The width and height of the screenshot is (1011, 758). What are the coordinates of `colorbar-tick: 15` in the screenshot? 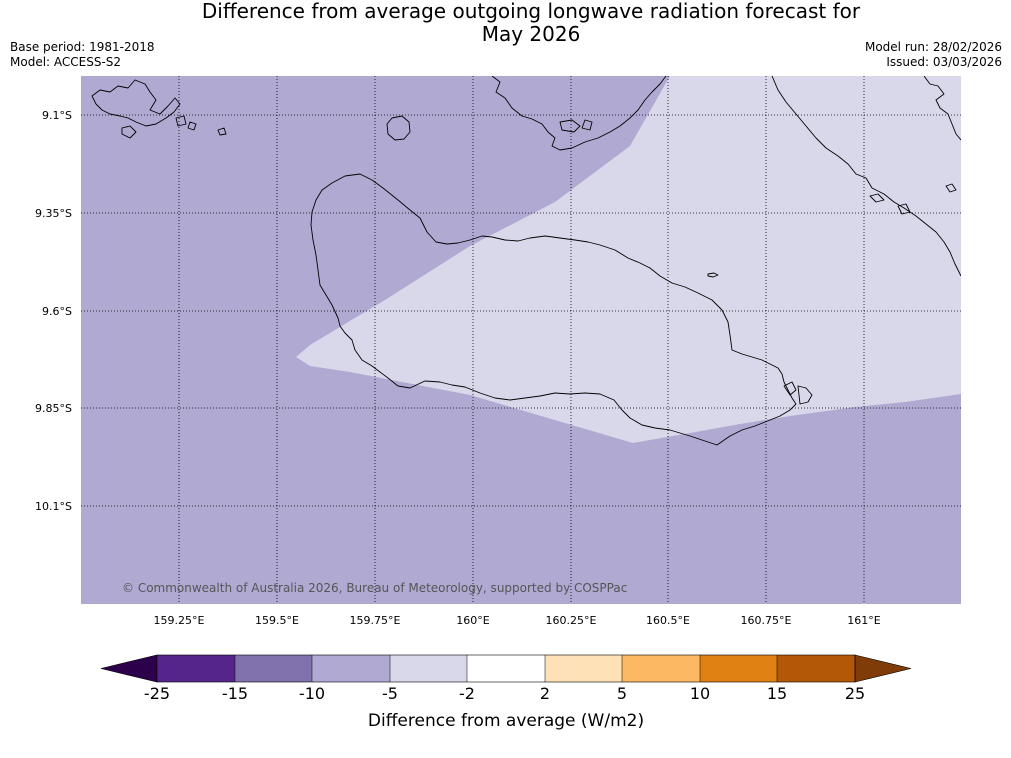 It's located at (777, 693).